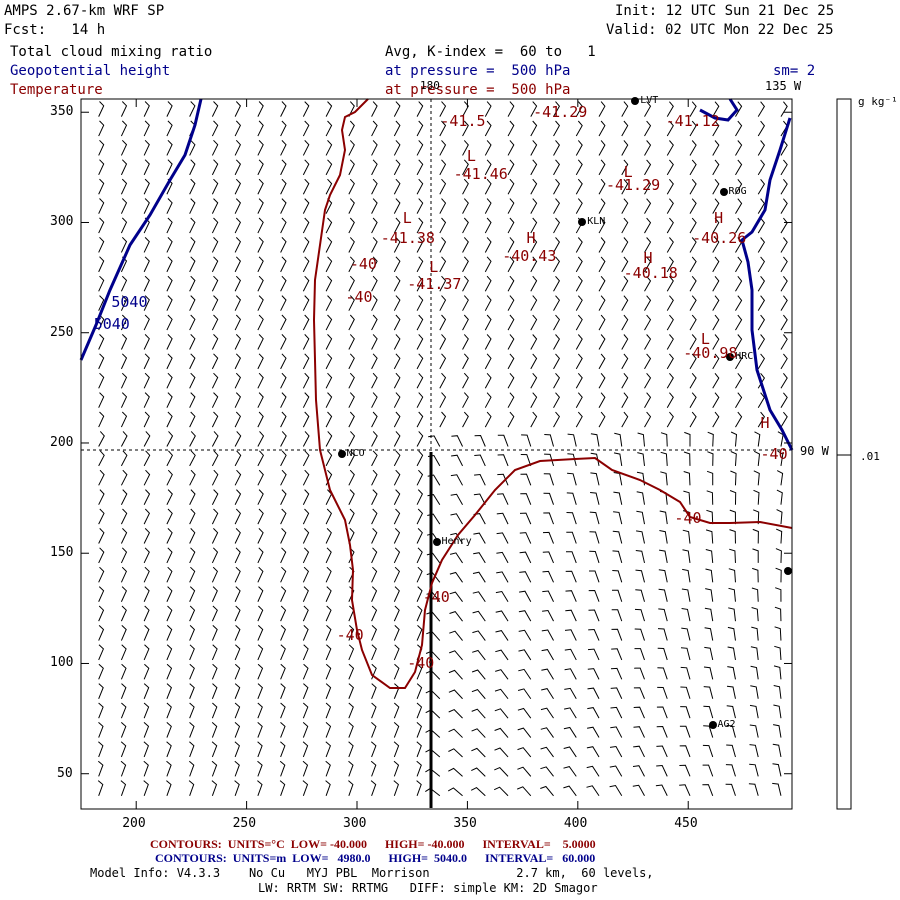 The width and height of the screenshot is (900, 900). I want to click on station-label: LVT, so click(649, 101).